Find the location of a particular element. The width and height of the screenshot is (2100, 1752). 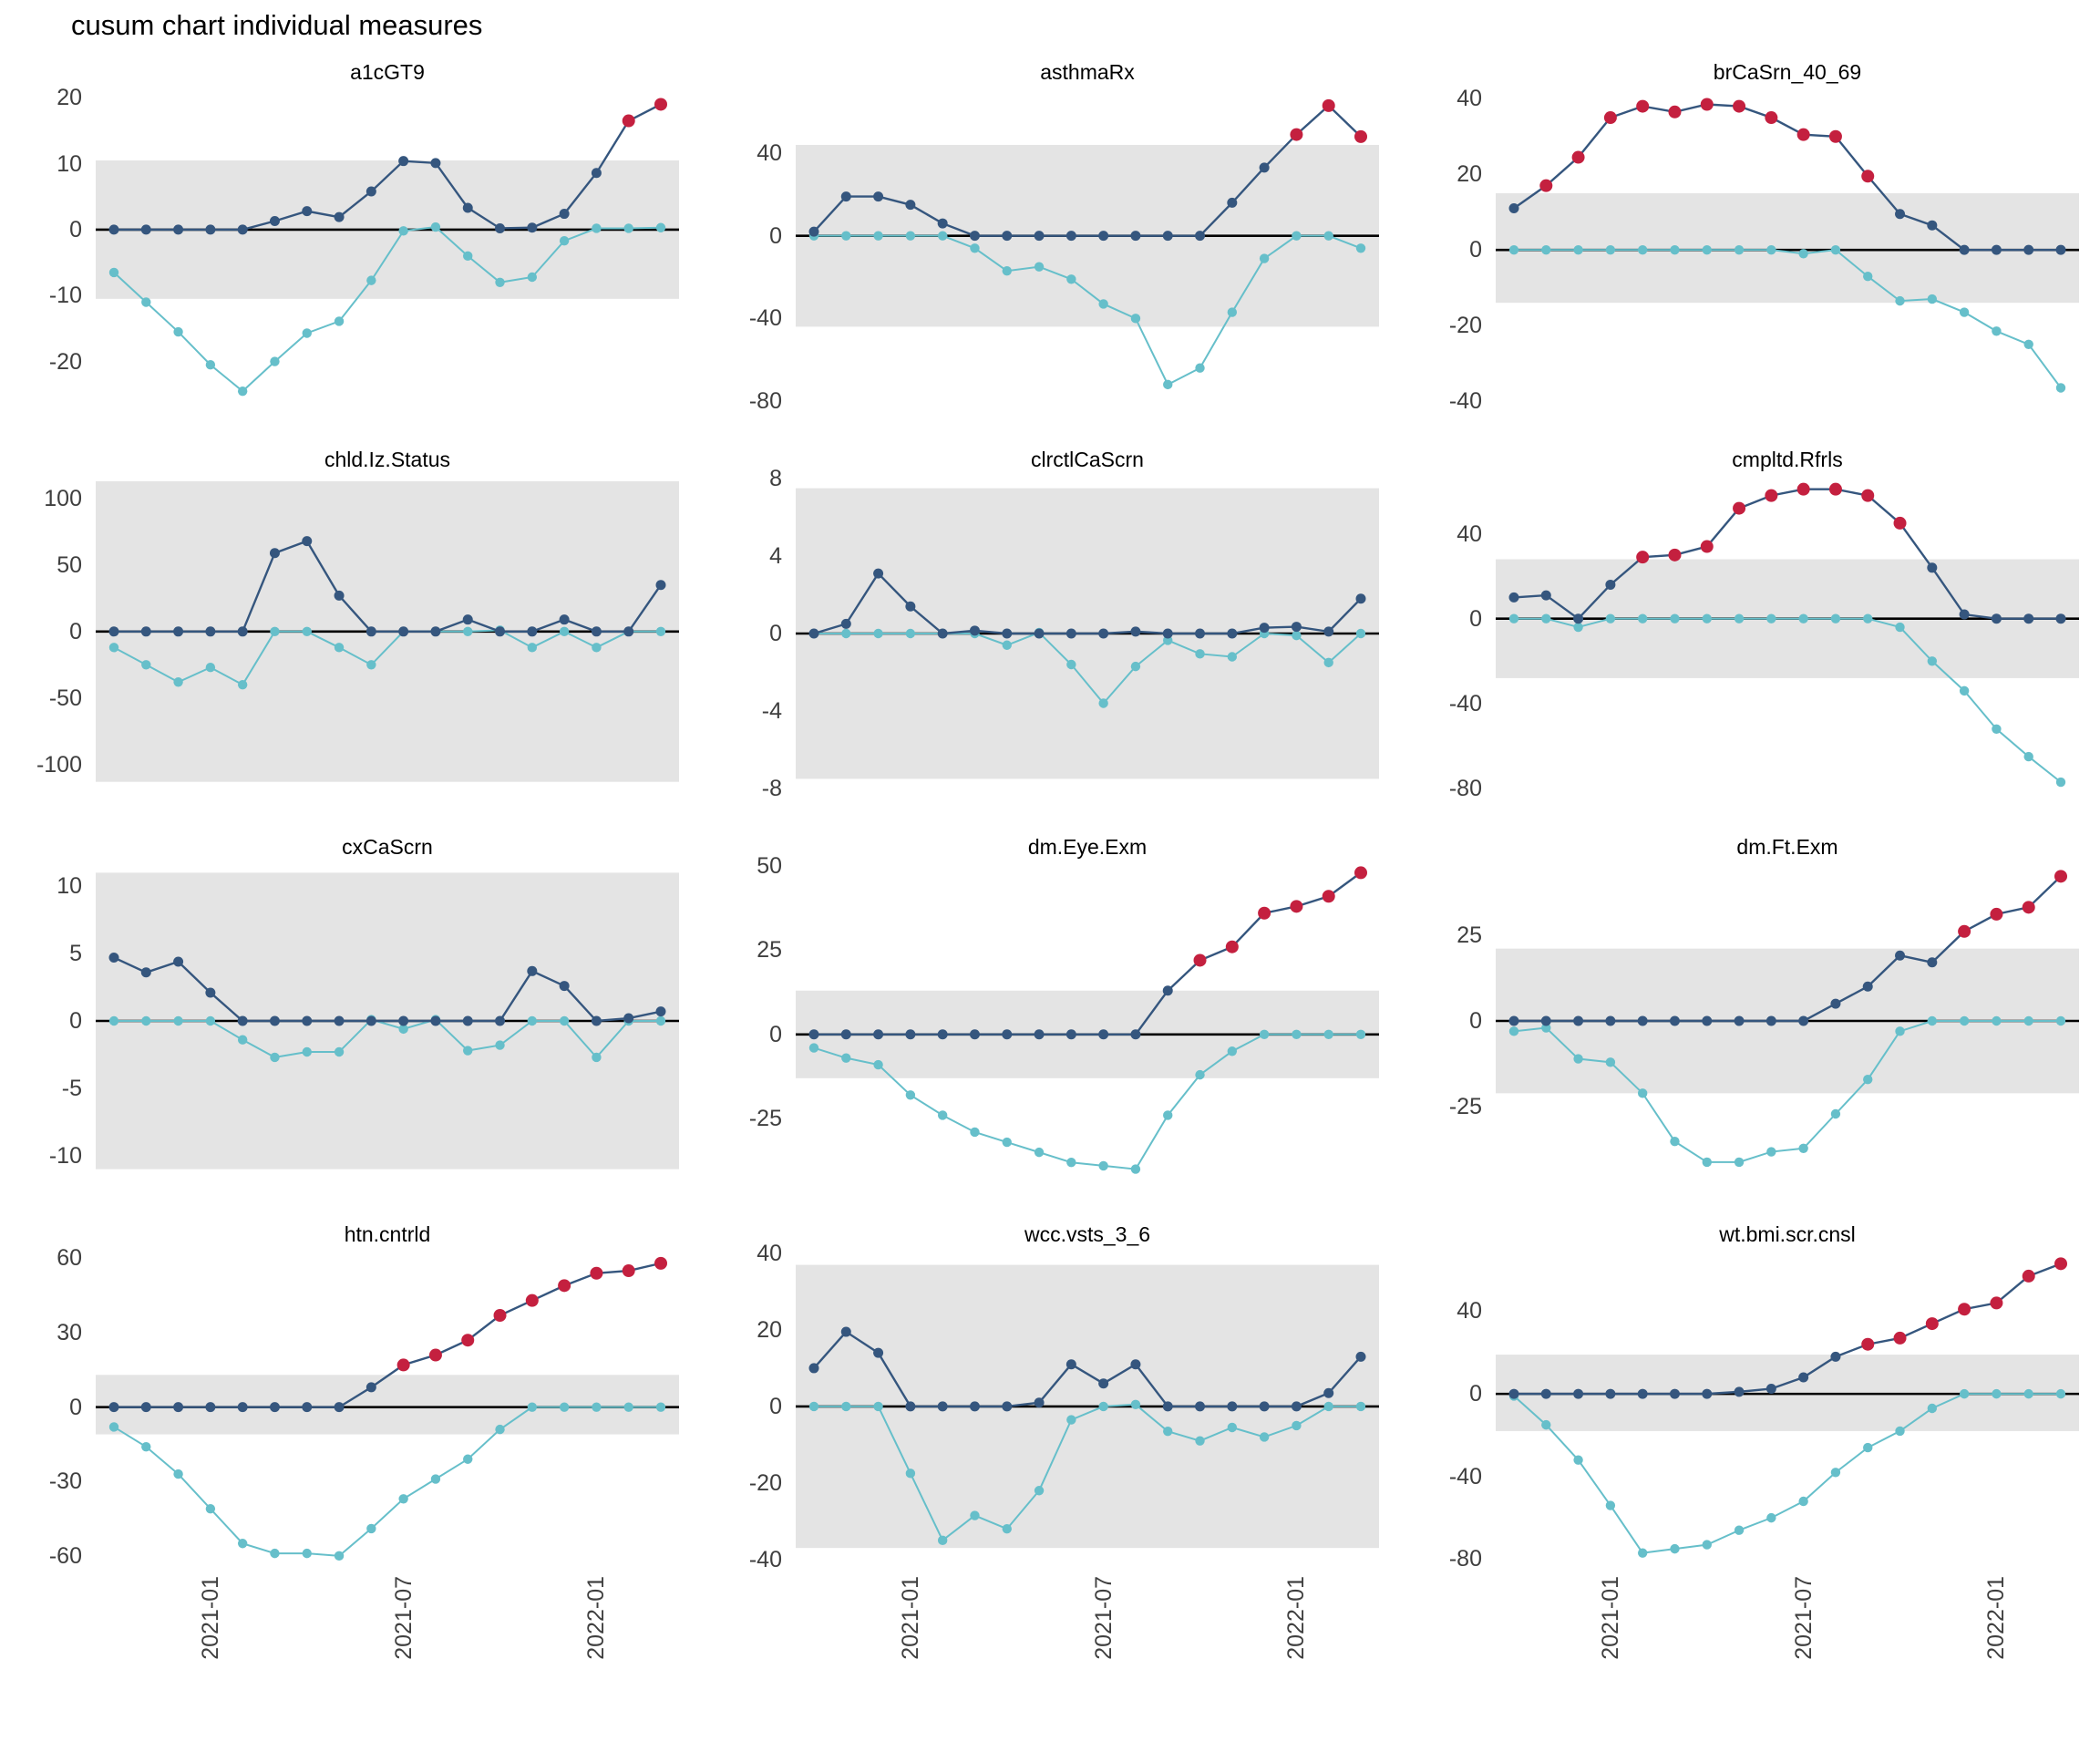

x-axis-tick-label: 2021-07 is located at coordinates (1103, 1618).